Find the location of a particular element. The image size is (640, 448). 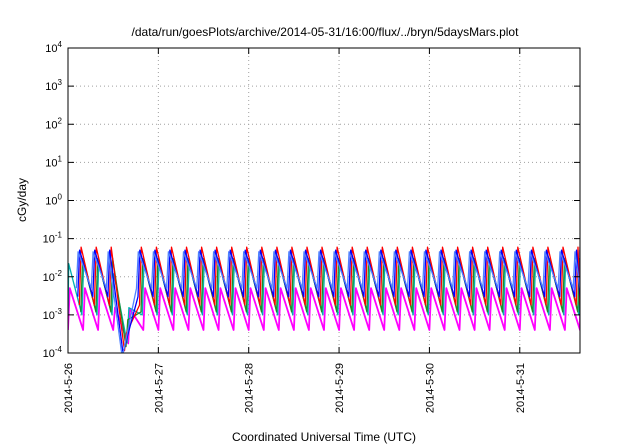

y-tick-label: 10⁴ is located at coordinates (53, 47).